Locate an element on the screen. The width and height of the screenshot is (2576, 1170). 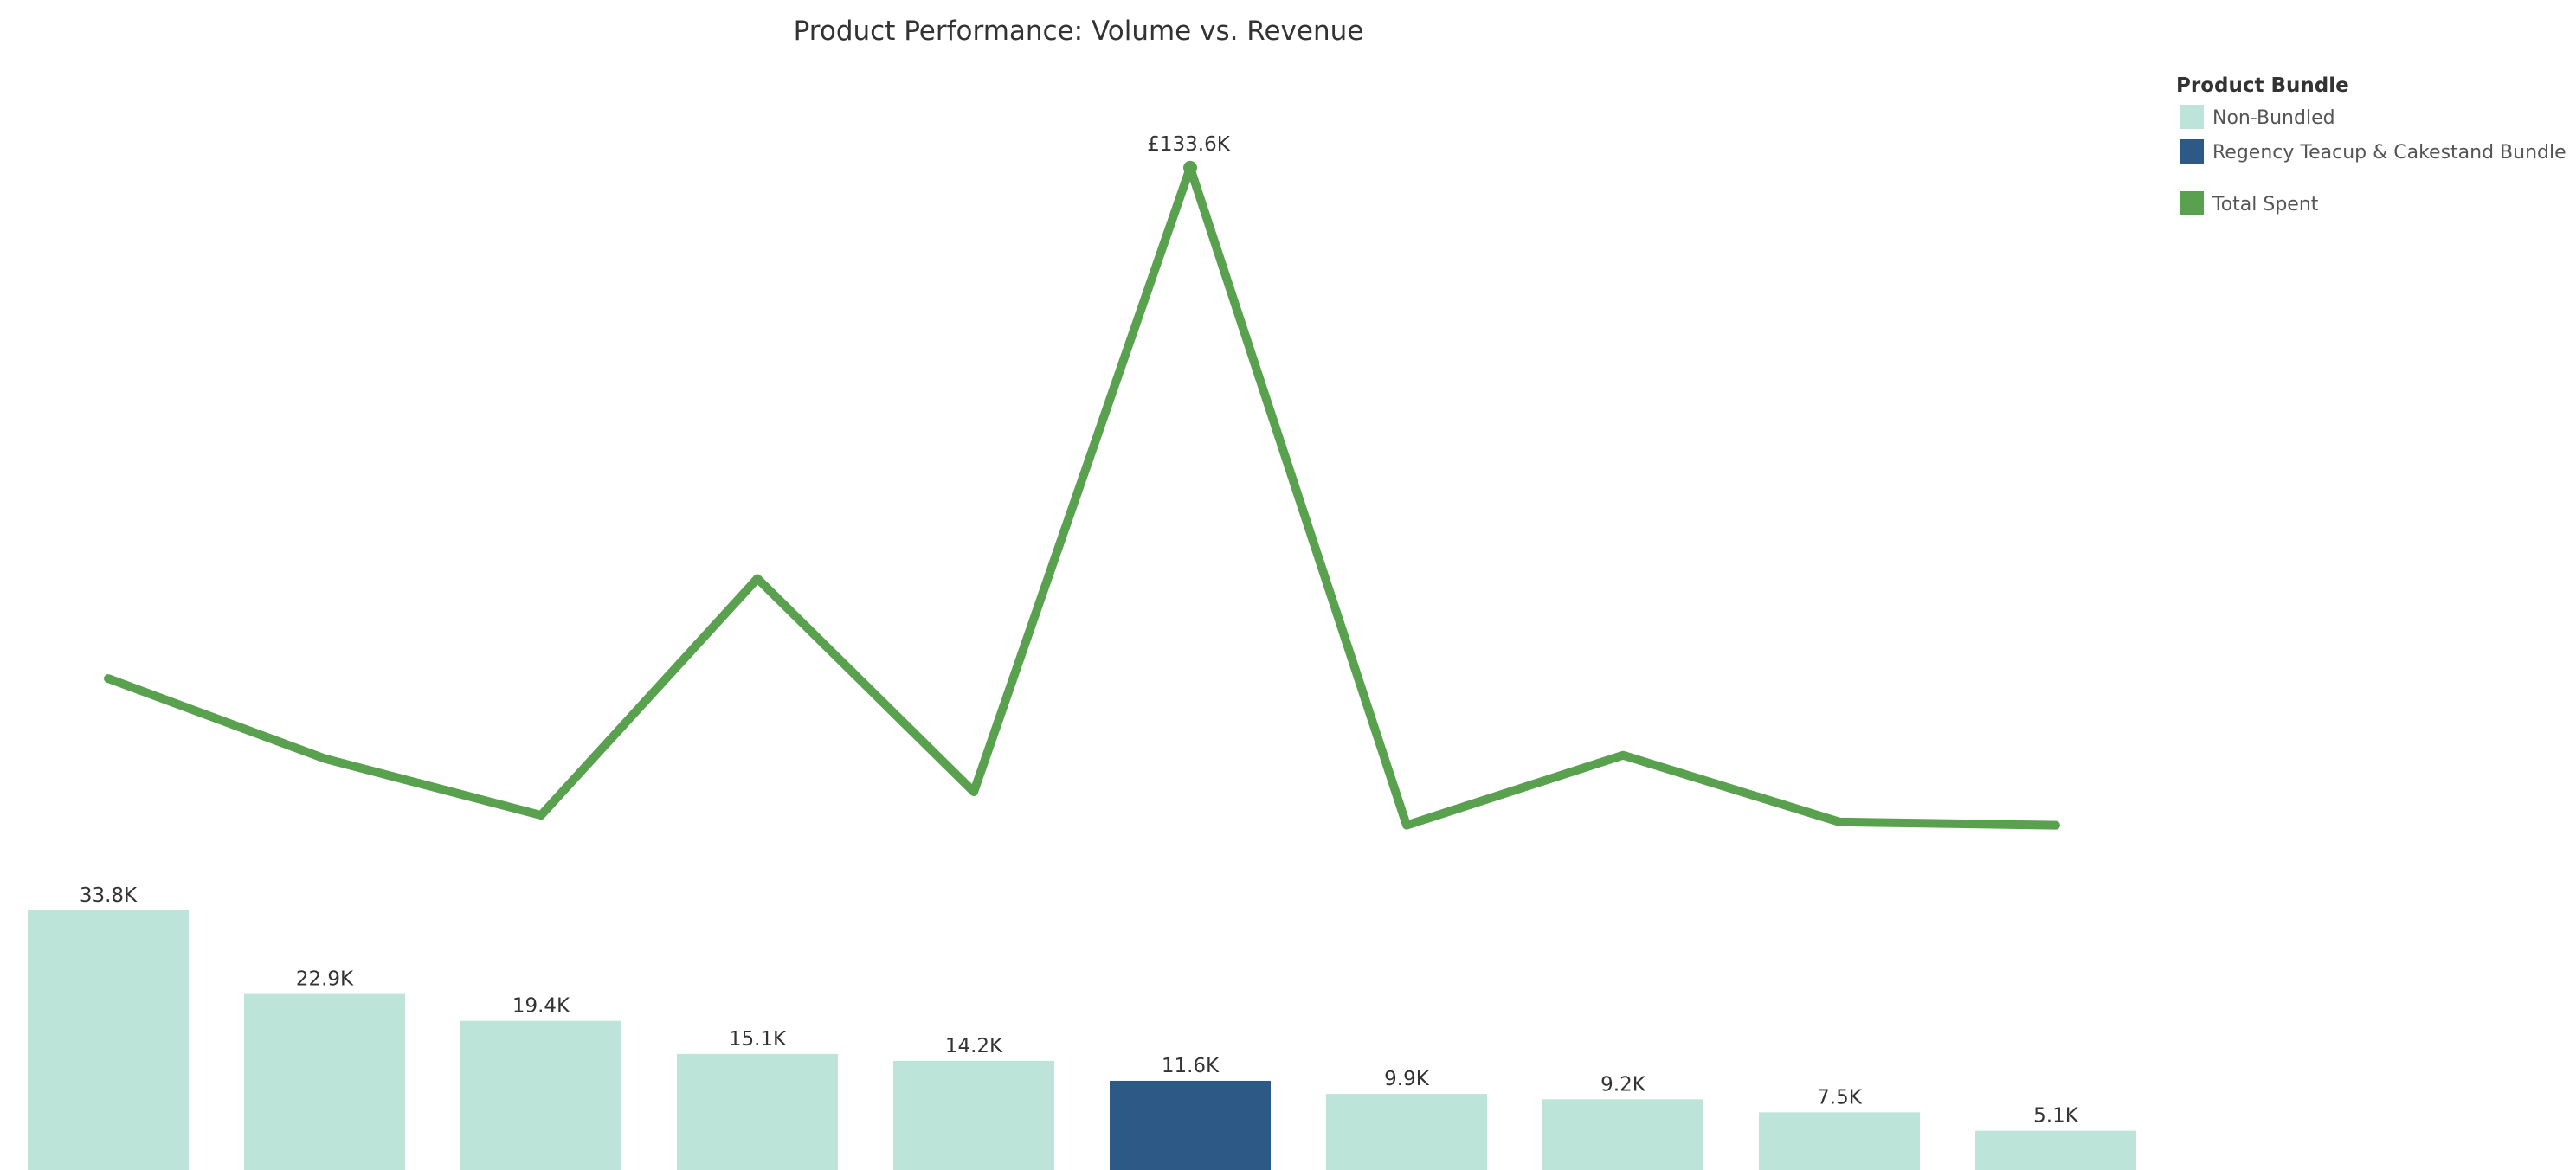
legend-label-1: Non-Bundled is located at coordinates (2273, 118).